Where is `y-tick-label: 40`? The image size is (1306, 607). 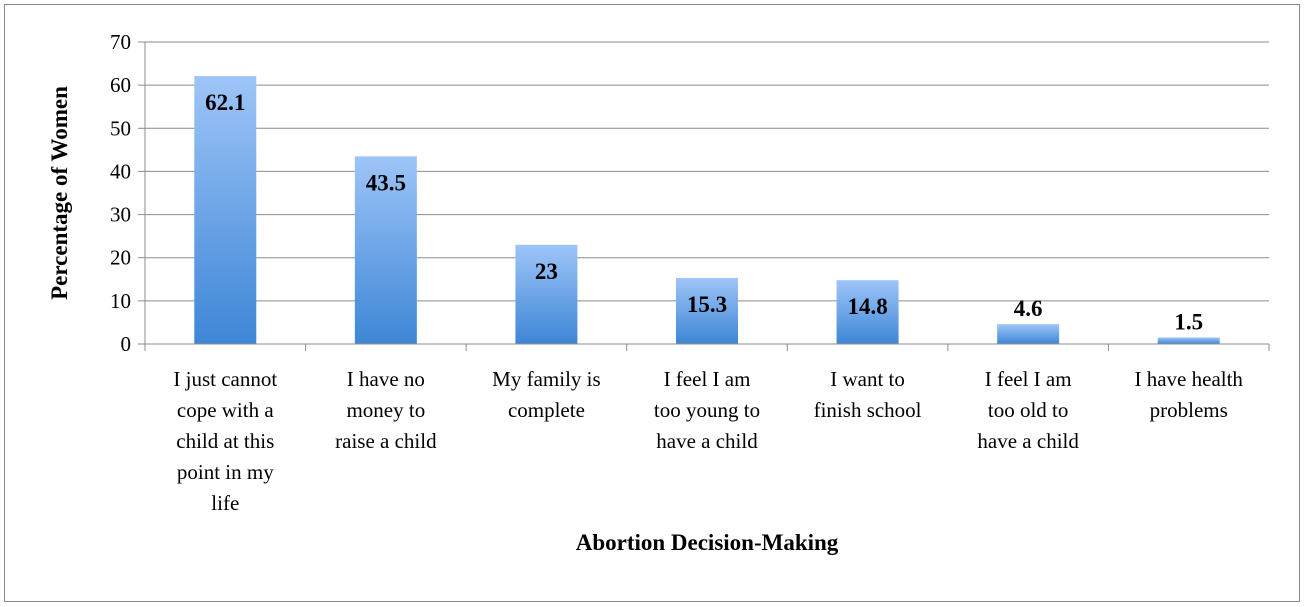 y-tick-label: 40 is located at coordinates (120, 171).